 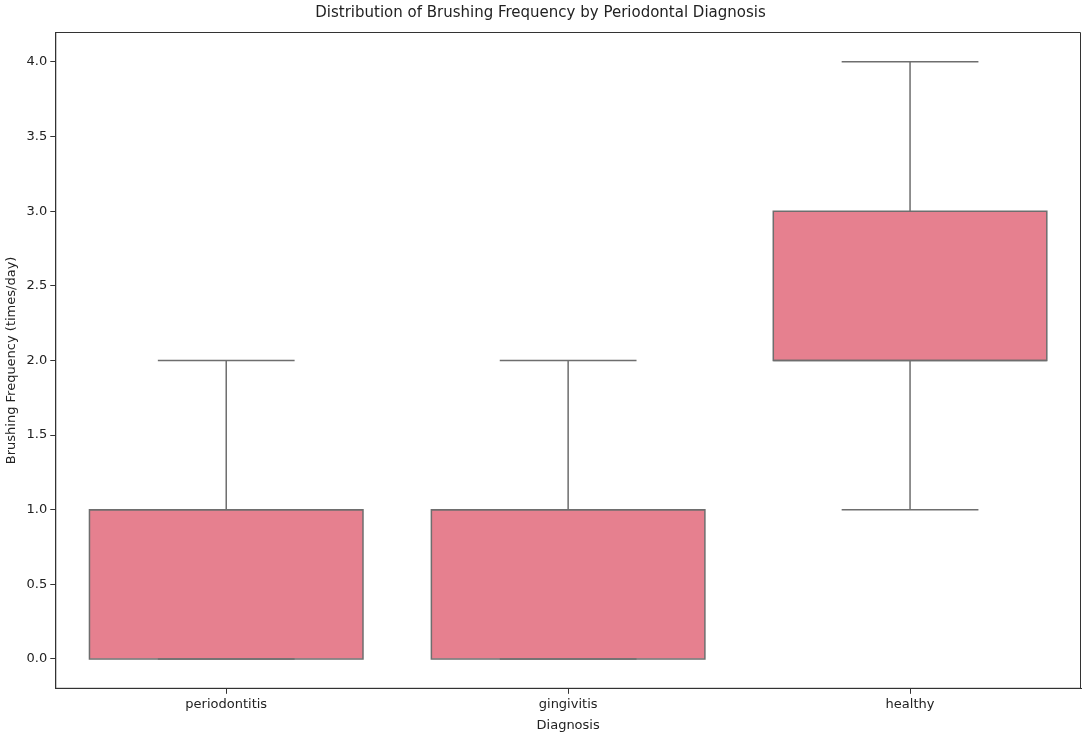 I want to click on y-tick-label: 4.0, so click(x=37, y=61).